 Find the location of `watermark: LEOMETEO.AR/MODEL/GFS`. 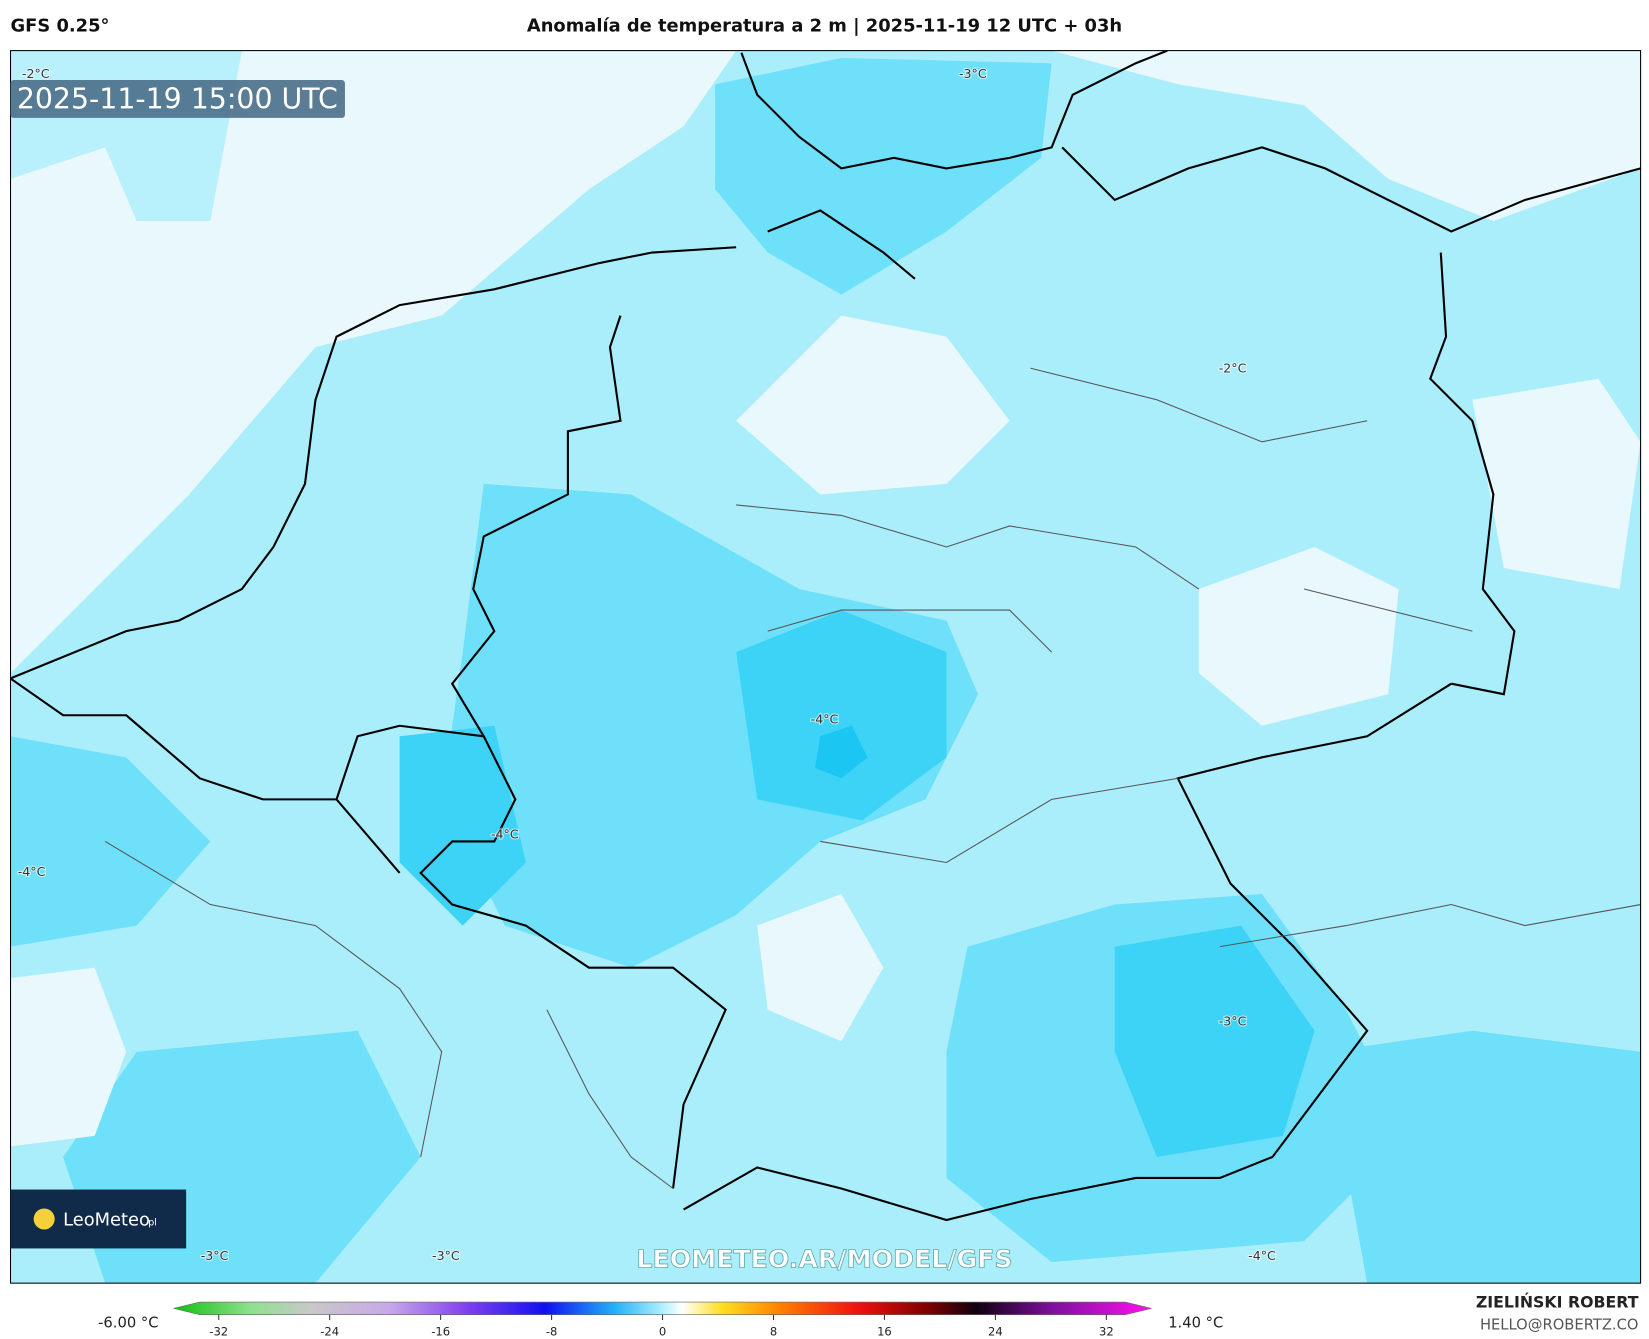

watermark: LEOMETEO.AR/MODEL/GFS is located at coordinates (824, 1258).